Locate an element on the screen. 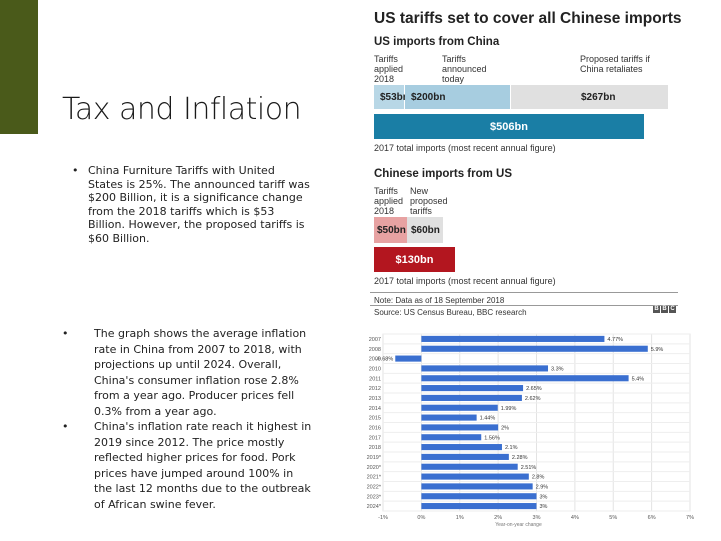 The image size is (721, 541). chart-x-tick-label: 3% is located at coordinates (537, 518).